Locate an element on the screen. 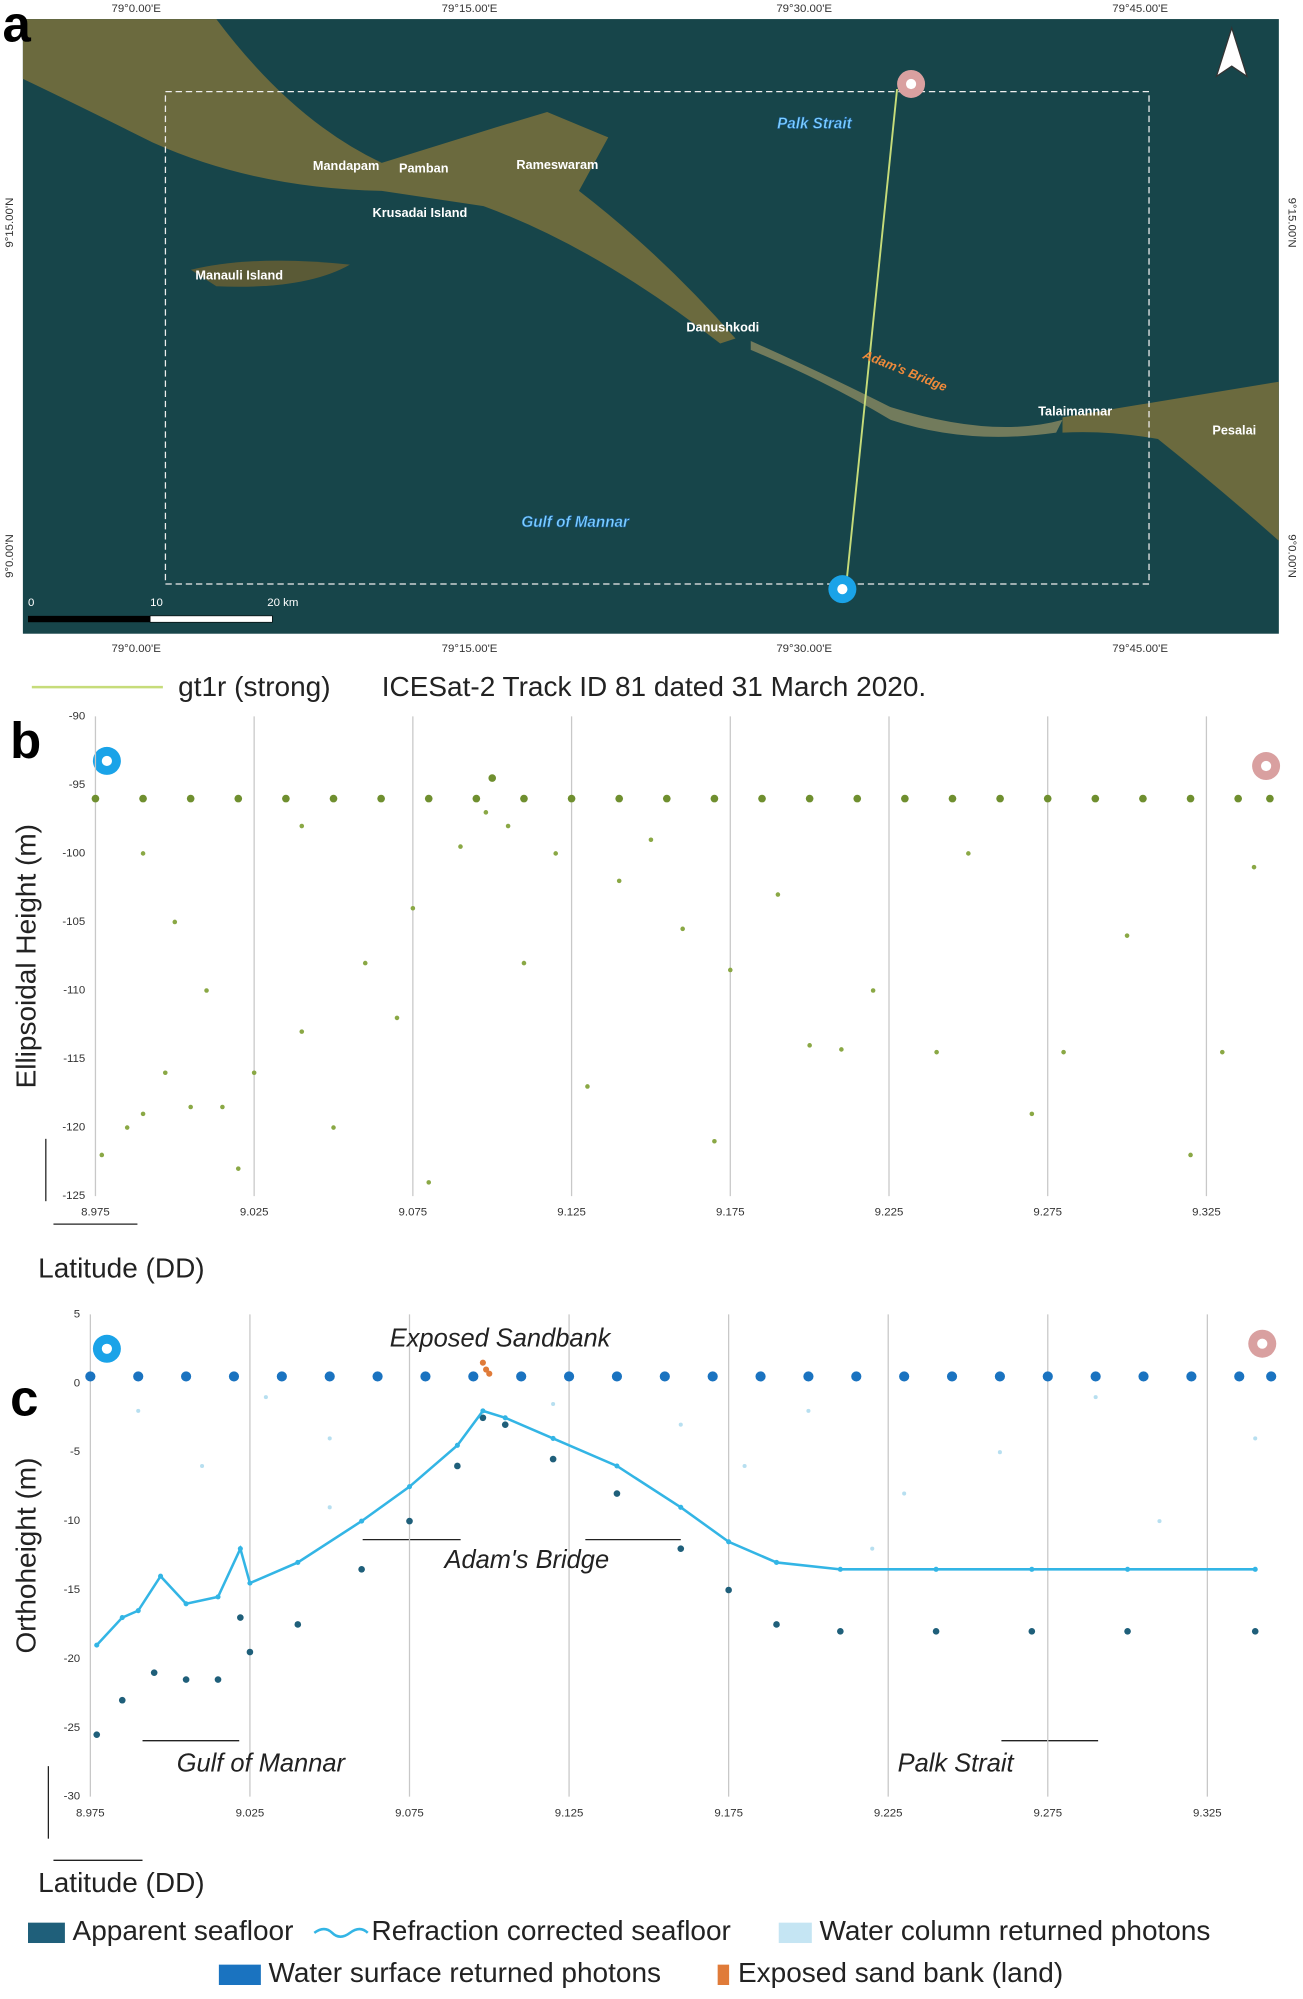 This screenshot has height=1999, width=1303. panel-label: b is located at coordinates (25, 740).